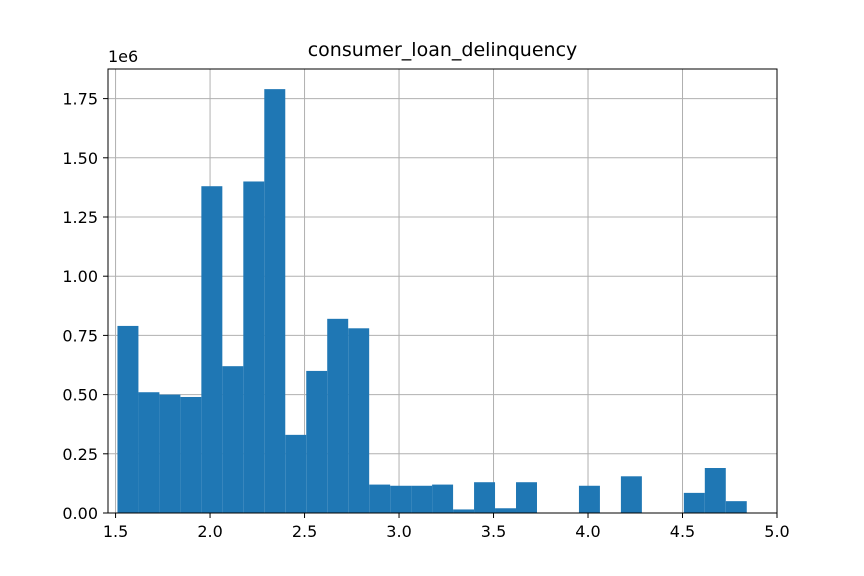 The height and width of the screenshot is (576, 864). I want to click on y-tick-label: 0.75, so click(80, 335).